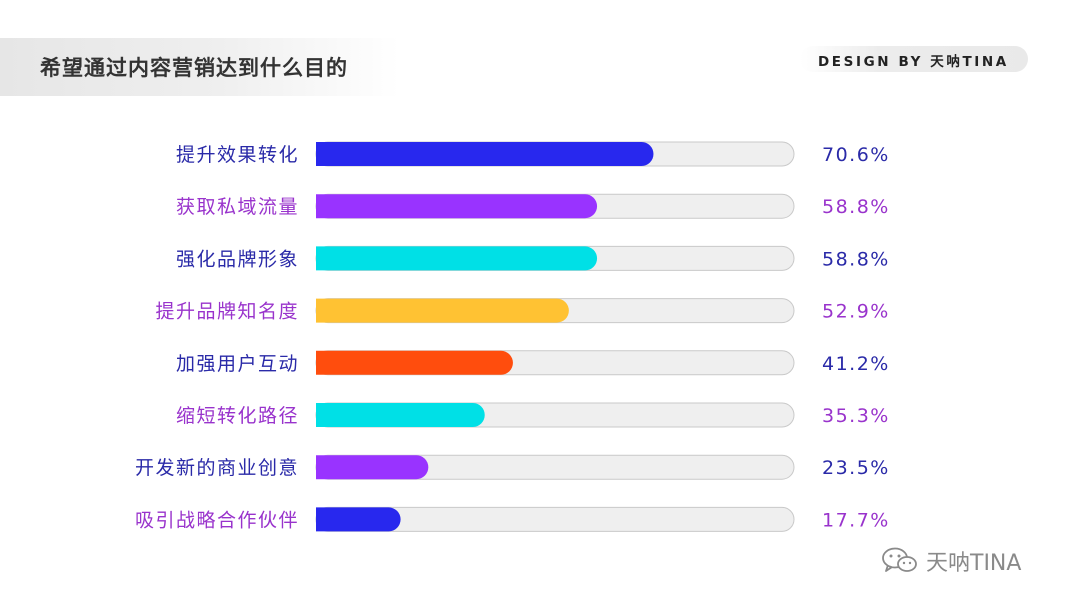  Describe the element at coordinates (237, 155) in the screenshot. I see `category-label: 提升效果转化` at that location.